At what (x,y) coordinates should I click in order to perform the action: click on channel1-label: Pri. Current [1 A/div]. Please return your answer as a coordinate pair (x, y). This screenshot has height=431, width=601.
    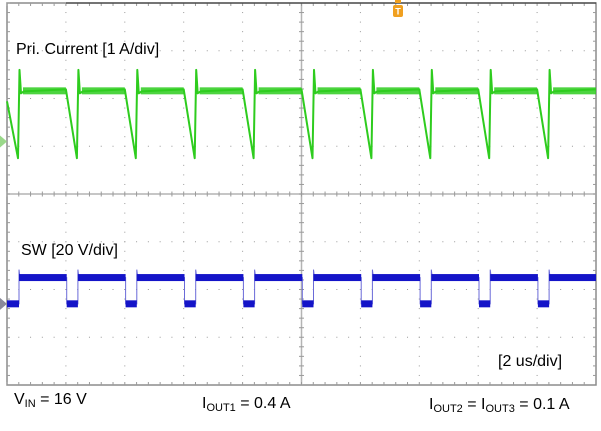
    Looking at the image, I should click on (88, 49).